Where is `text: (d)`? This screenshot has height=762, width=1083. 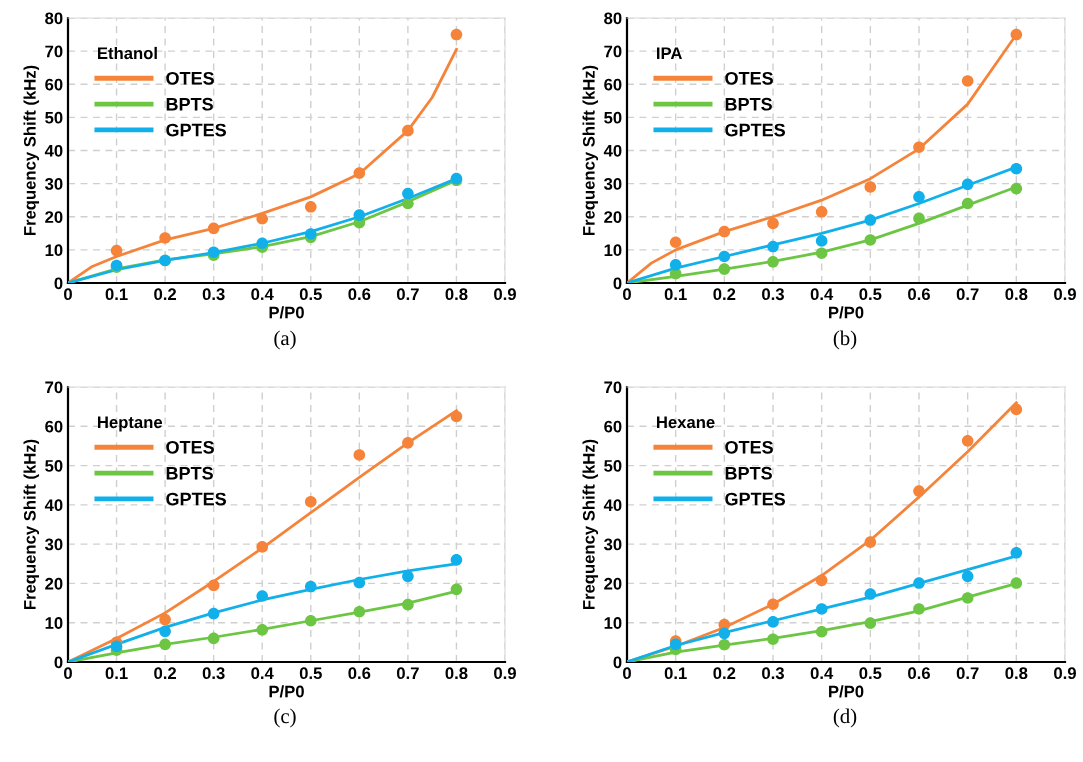
text: (d) is located at coordinates (845, 718).